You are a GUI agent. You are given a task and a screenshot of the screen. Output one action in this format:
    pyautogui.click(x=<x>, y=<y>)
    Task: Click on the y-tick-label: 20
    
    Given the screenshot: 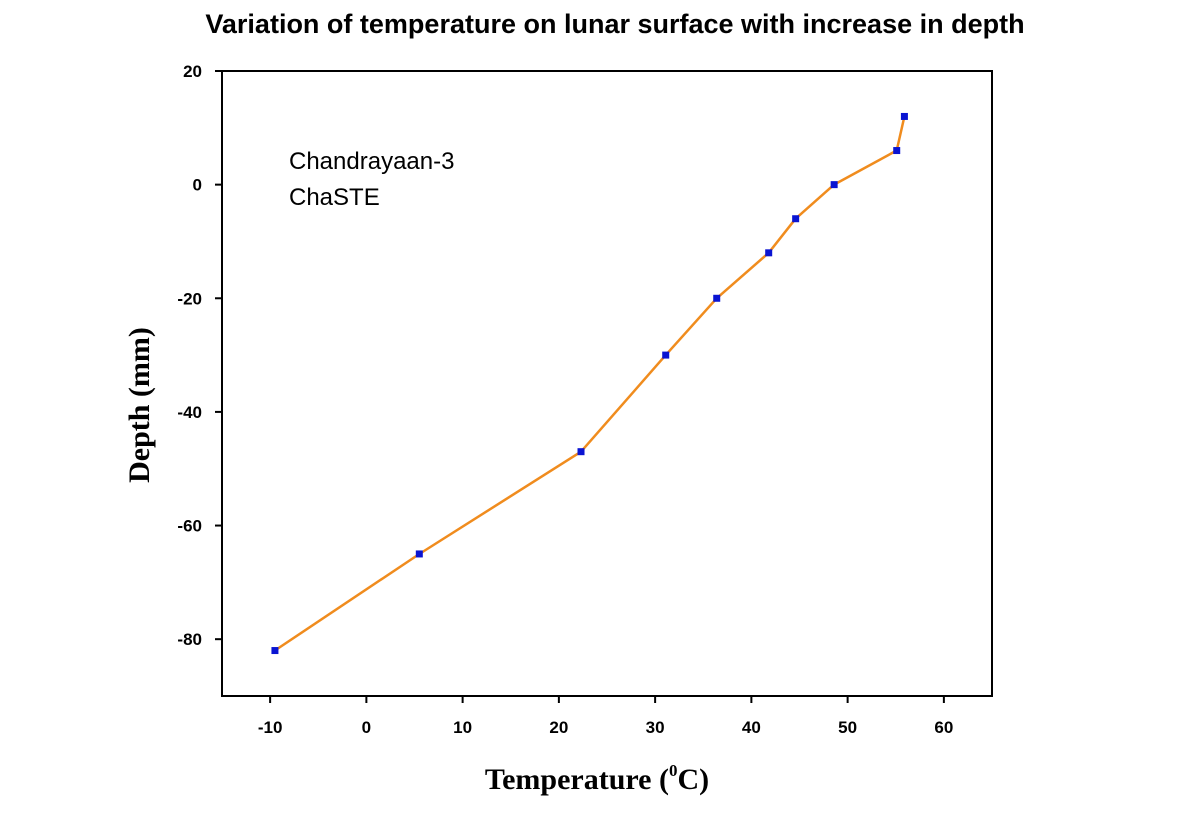 What is the action you would take?
    pyautogui.click(x=192, y=71)
    